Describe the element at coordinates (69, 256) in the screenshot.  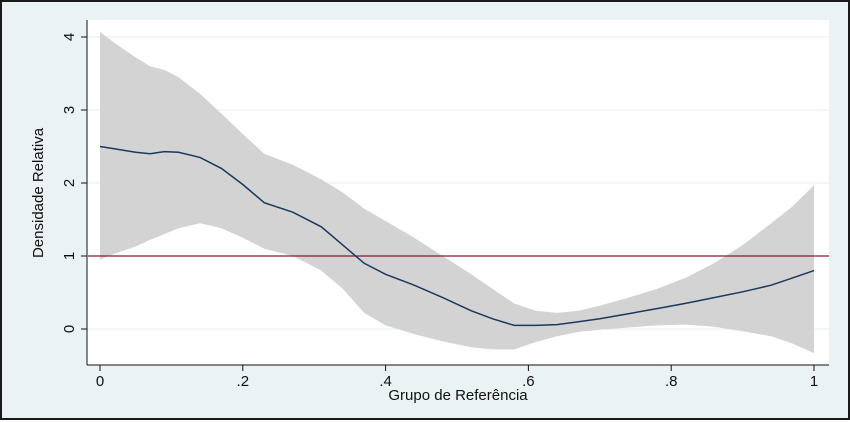
I see `y-tick-label: 1` at that location.